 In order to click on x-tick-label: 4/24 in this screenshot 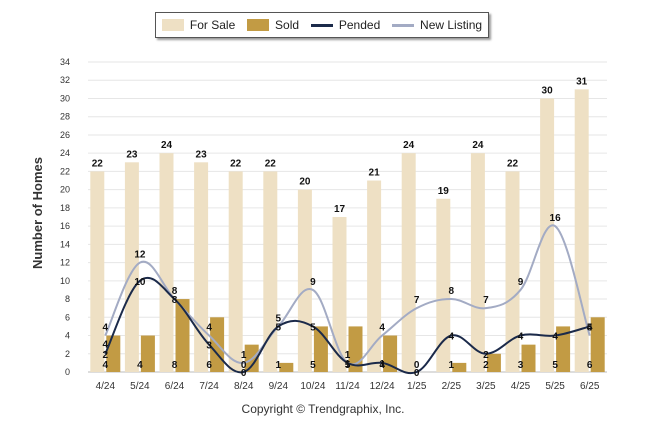, I will do `click(106, 386)`.